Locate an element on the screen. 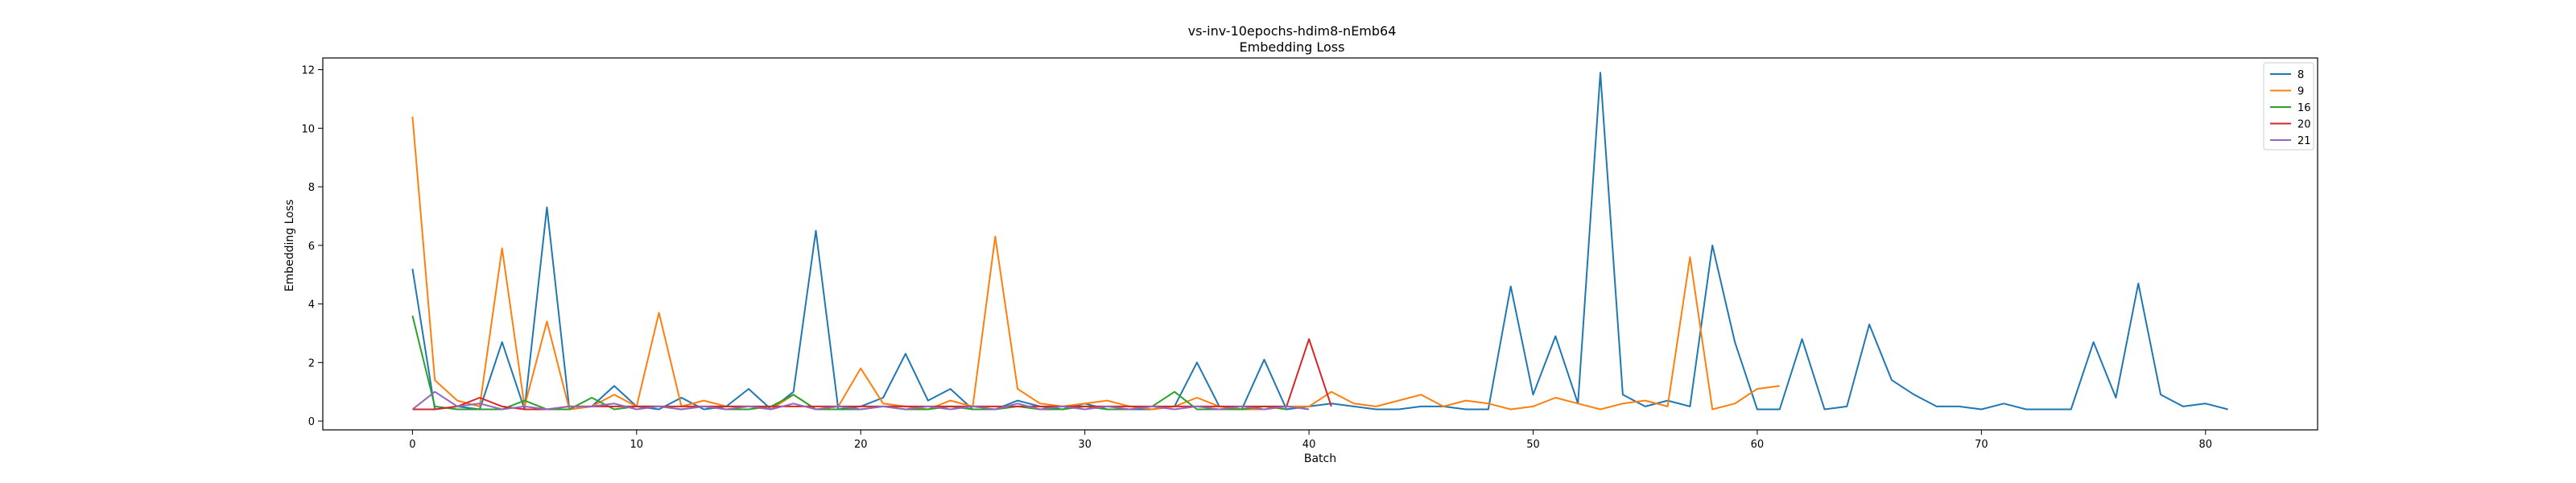  y-tick-label: 6 is located at coordinates (311, 247).